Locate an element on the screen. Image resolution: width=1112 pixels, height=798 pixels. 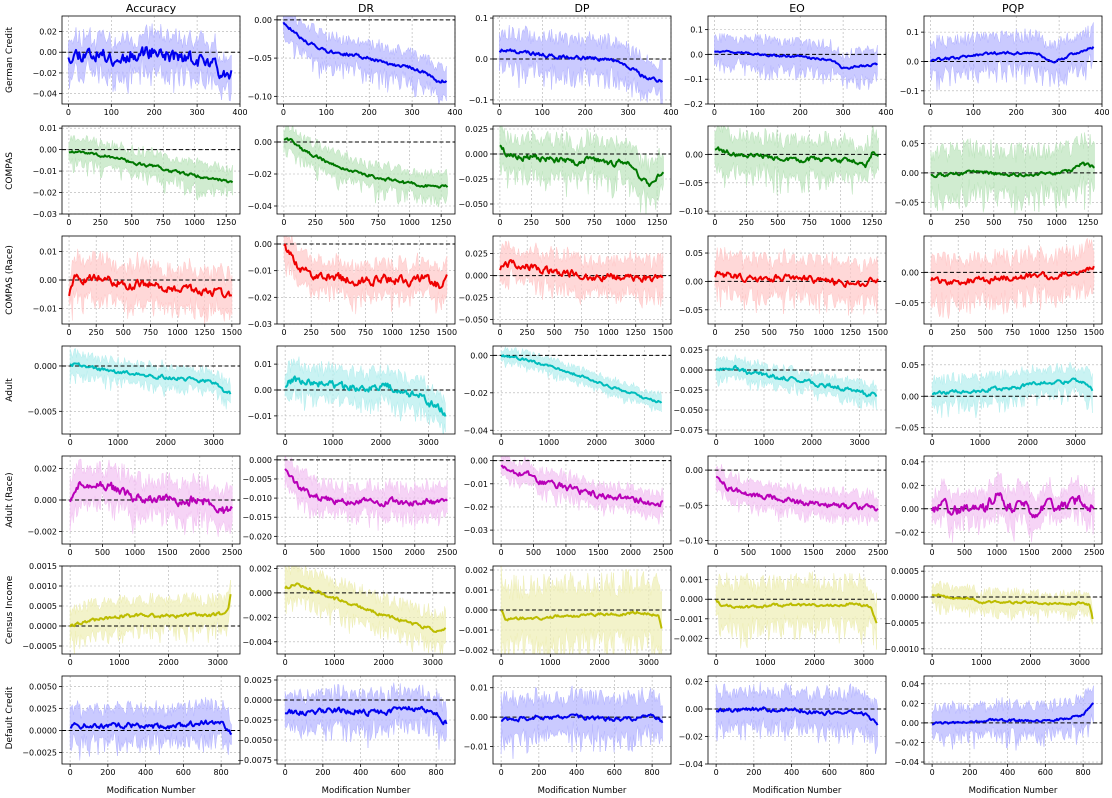
axes-frame-adult-race-dp is located at coordinates (582, 500).